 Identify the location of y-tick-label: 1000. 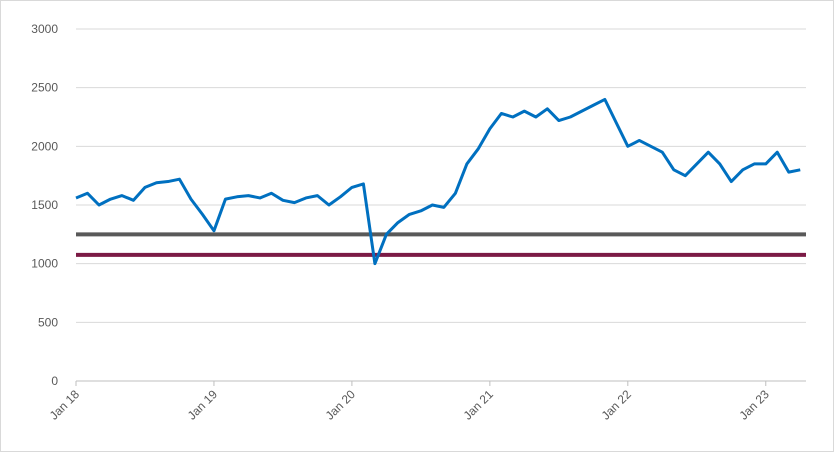
(44, 264).